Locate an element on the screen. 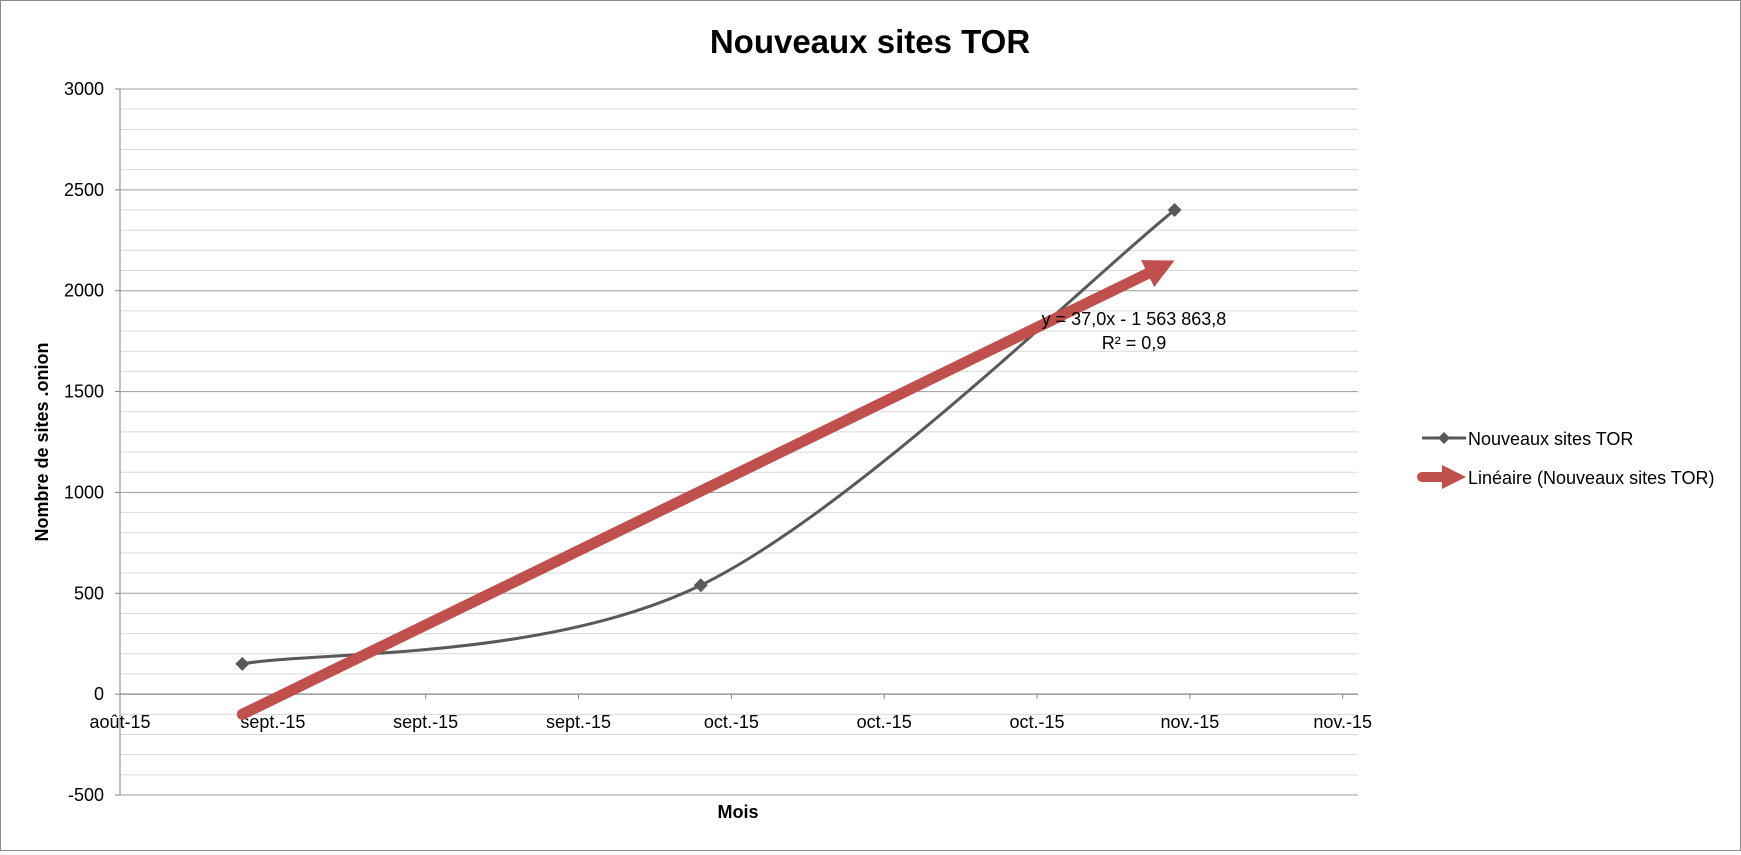 This screenshot has width=1741, height=855. trendline-arrowhead is located at coordinates (1158, 274).